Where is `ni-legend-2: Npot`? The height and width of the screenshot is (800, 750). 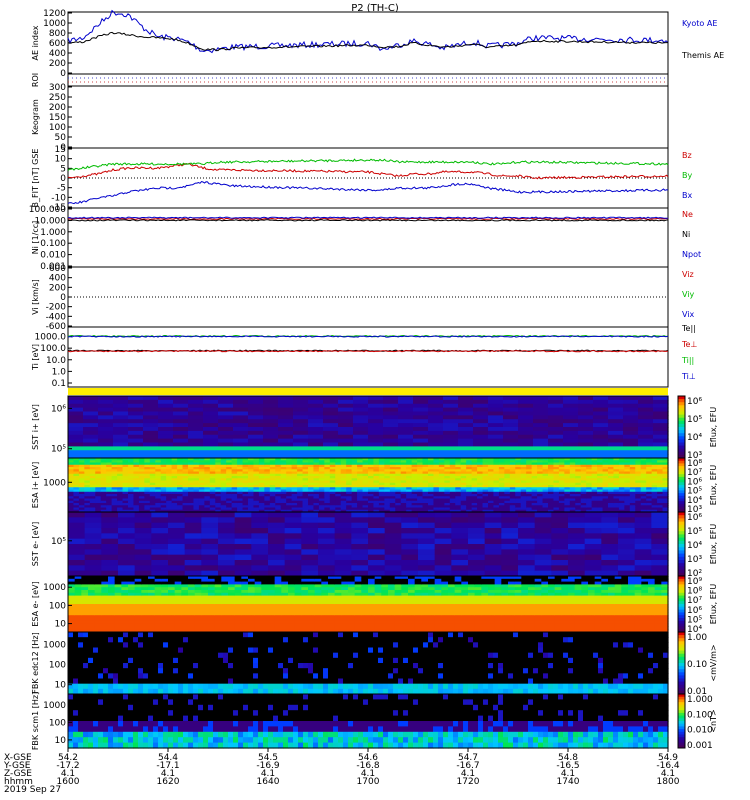
ni-legend-2: Npot is located at coordinates (691, 254).